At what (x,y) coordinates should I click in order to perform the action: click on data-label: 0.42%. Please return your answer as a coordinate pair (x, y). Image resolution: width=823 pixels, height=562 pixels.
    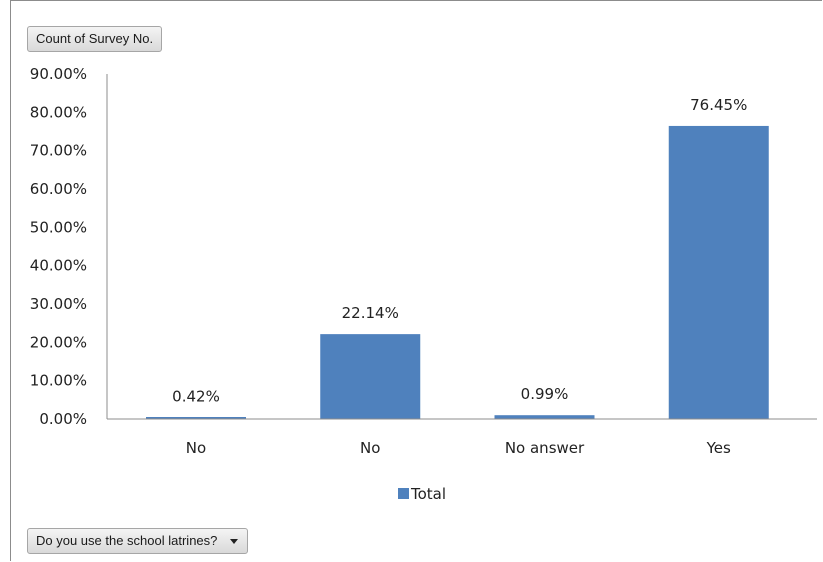
    Looking at the image, I should click on (196, 396).